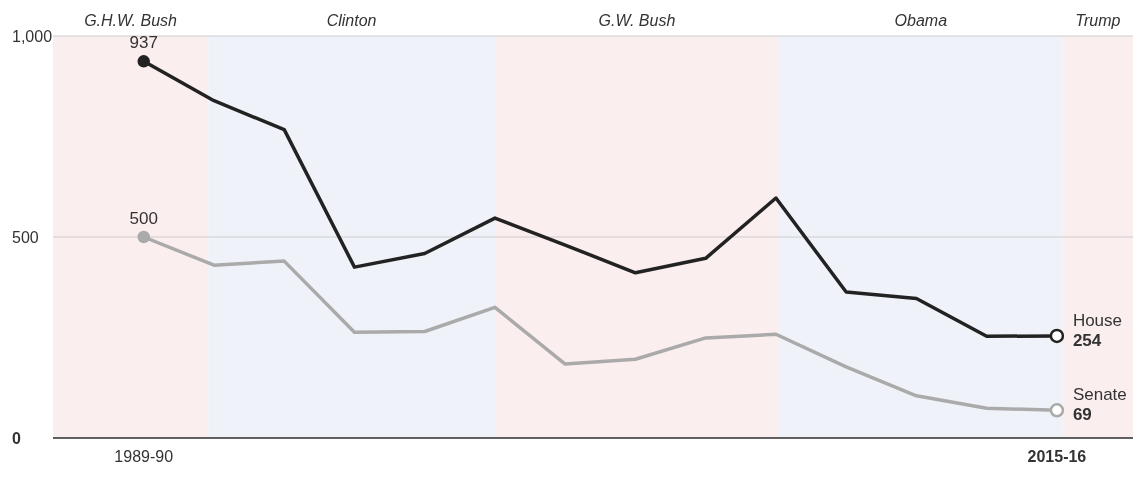  Describe the element at coordinates (16, 438) in the screenshot. I see `y-tick-label: 0` at that location.